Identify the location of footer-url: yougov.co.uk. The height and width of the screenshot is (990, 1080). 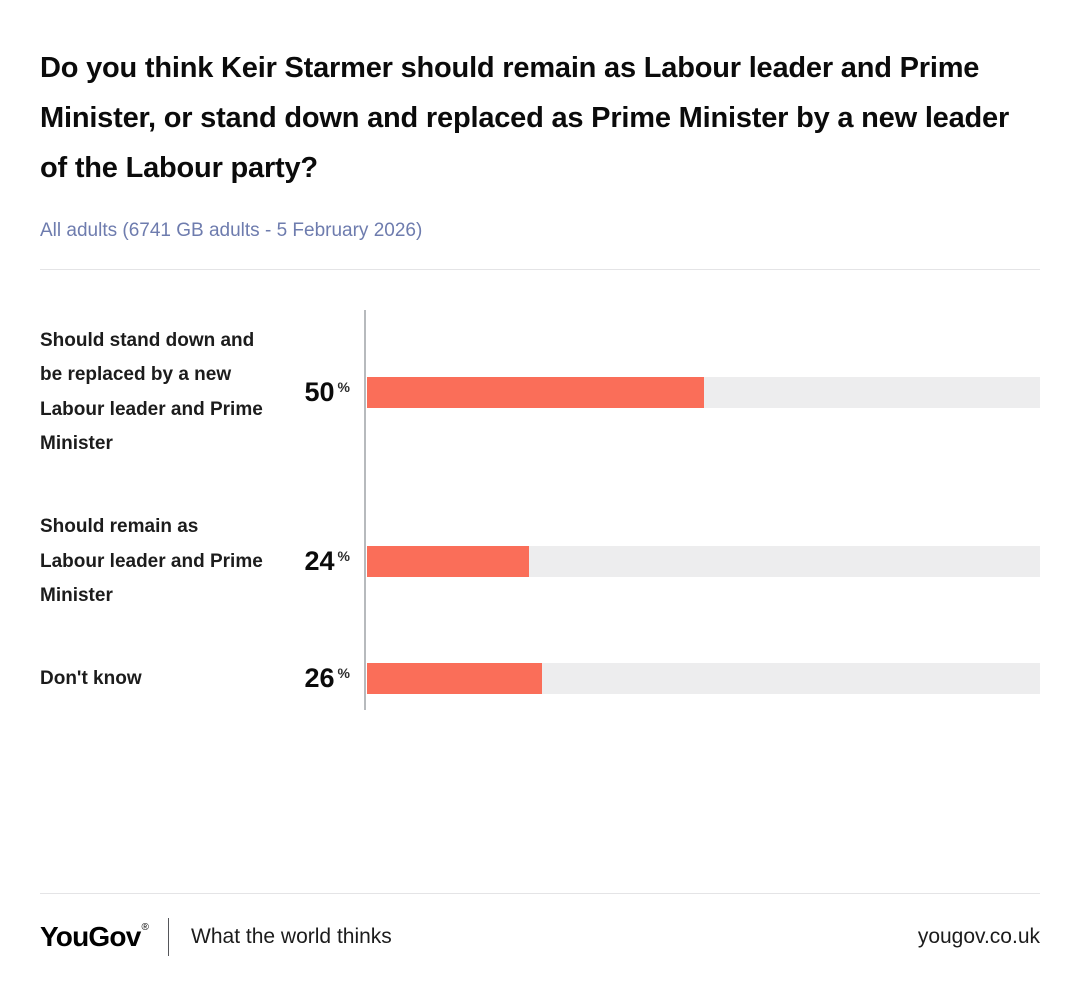
(978, 936).